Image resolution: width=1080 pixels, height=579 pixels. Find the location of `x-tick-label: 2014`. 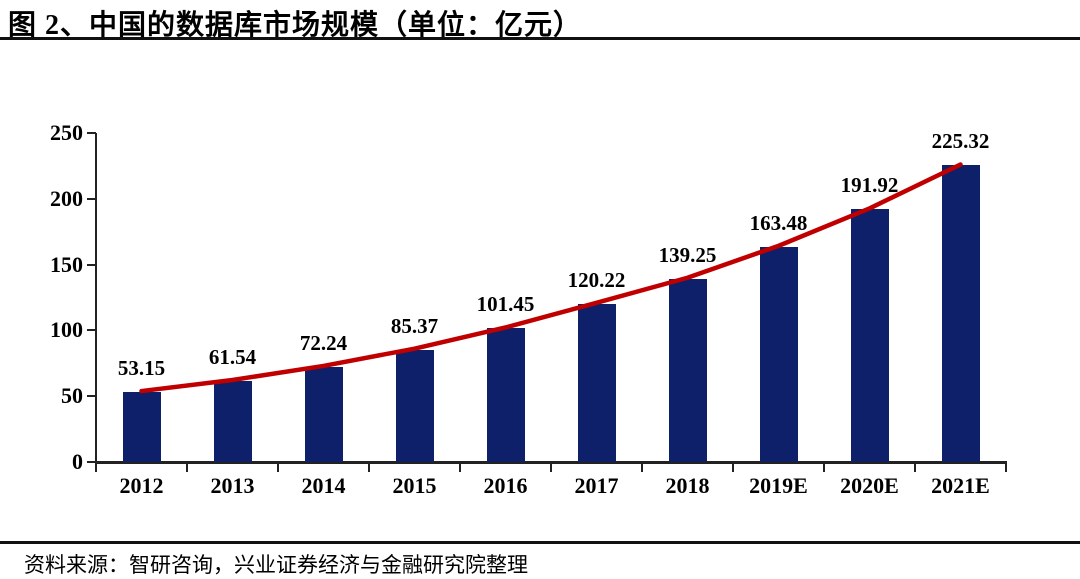

x-tick-label: 2014 is located at coordinates (323, 485).